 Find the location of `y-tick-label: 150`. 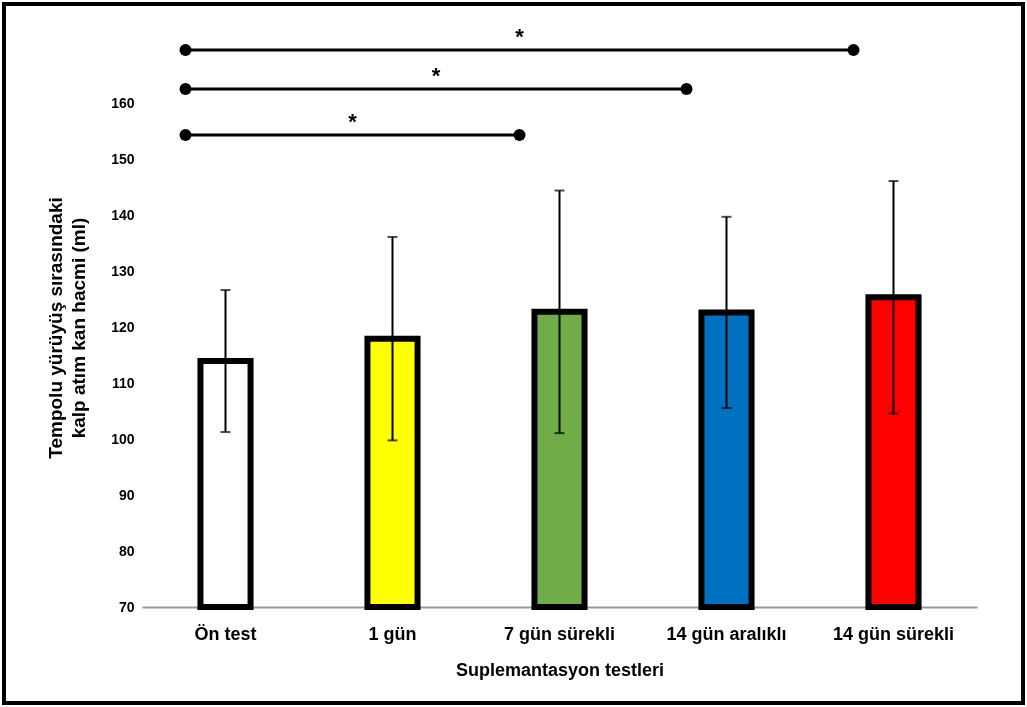

y-tick-label: 150 is located at coordinates (123, 159).